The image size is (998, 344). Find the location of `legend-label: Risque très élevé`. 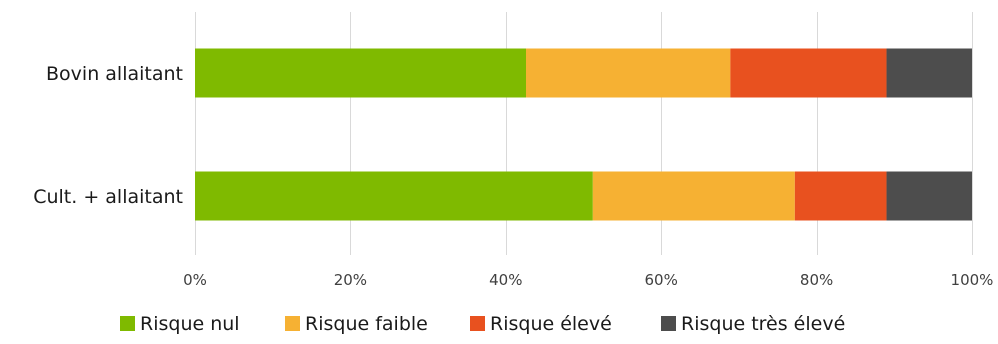

legend-label: Risque très élevé is located at coordinates (763, 324).